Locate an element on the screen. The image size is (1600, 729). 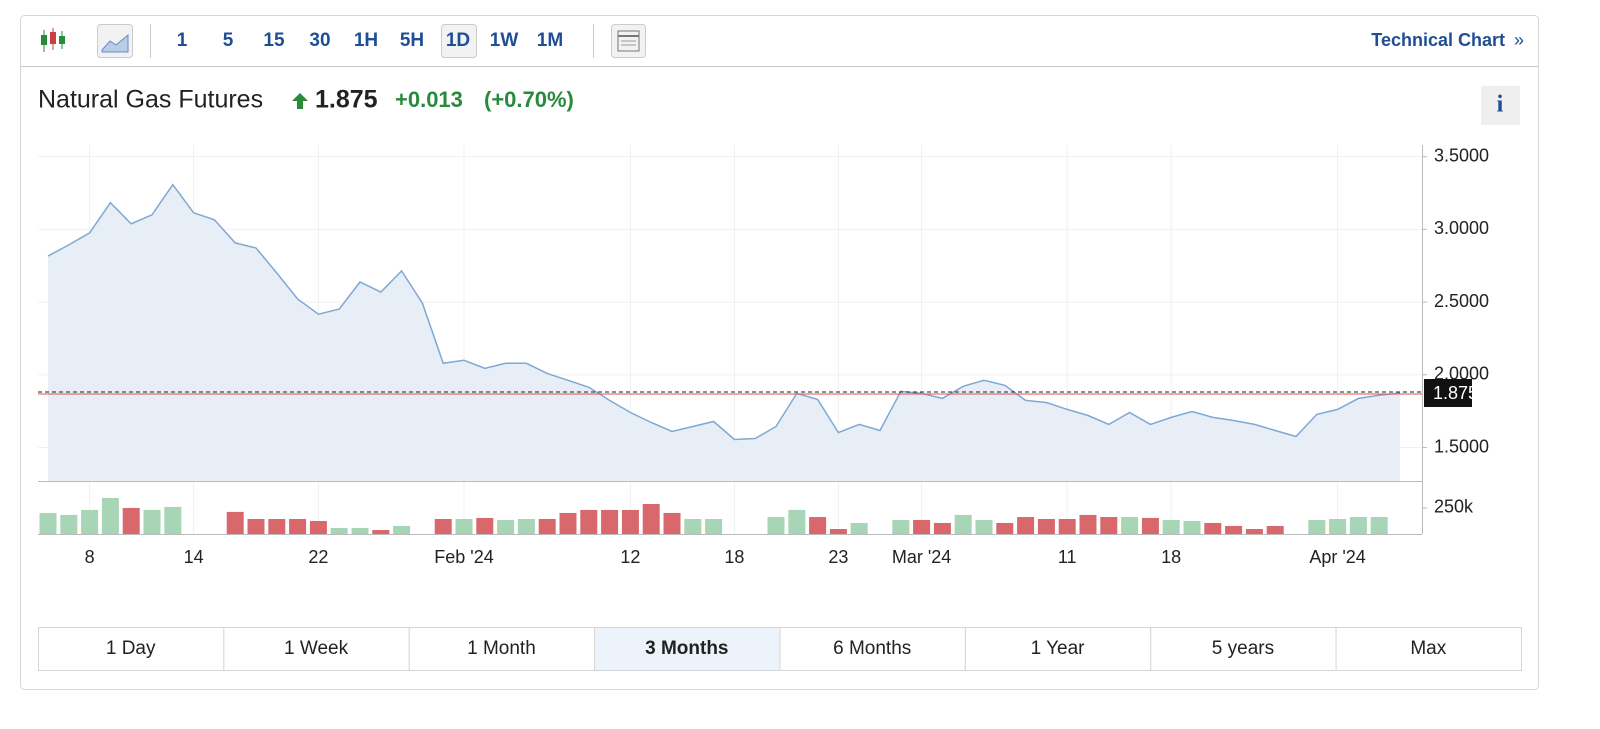
range-button: 1 Week is located at coordinates (316, 648).